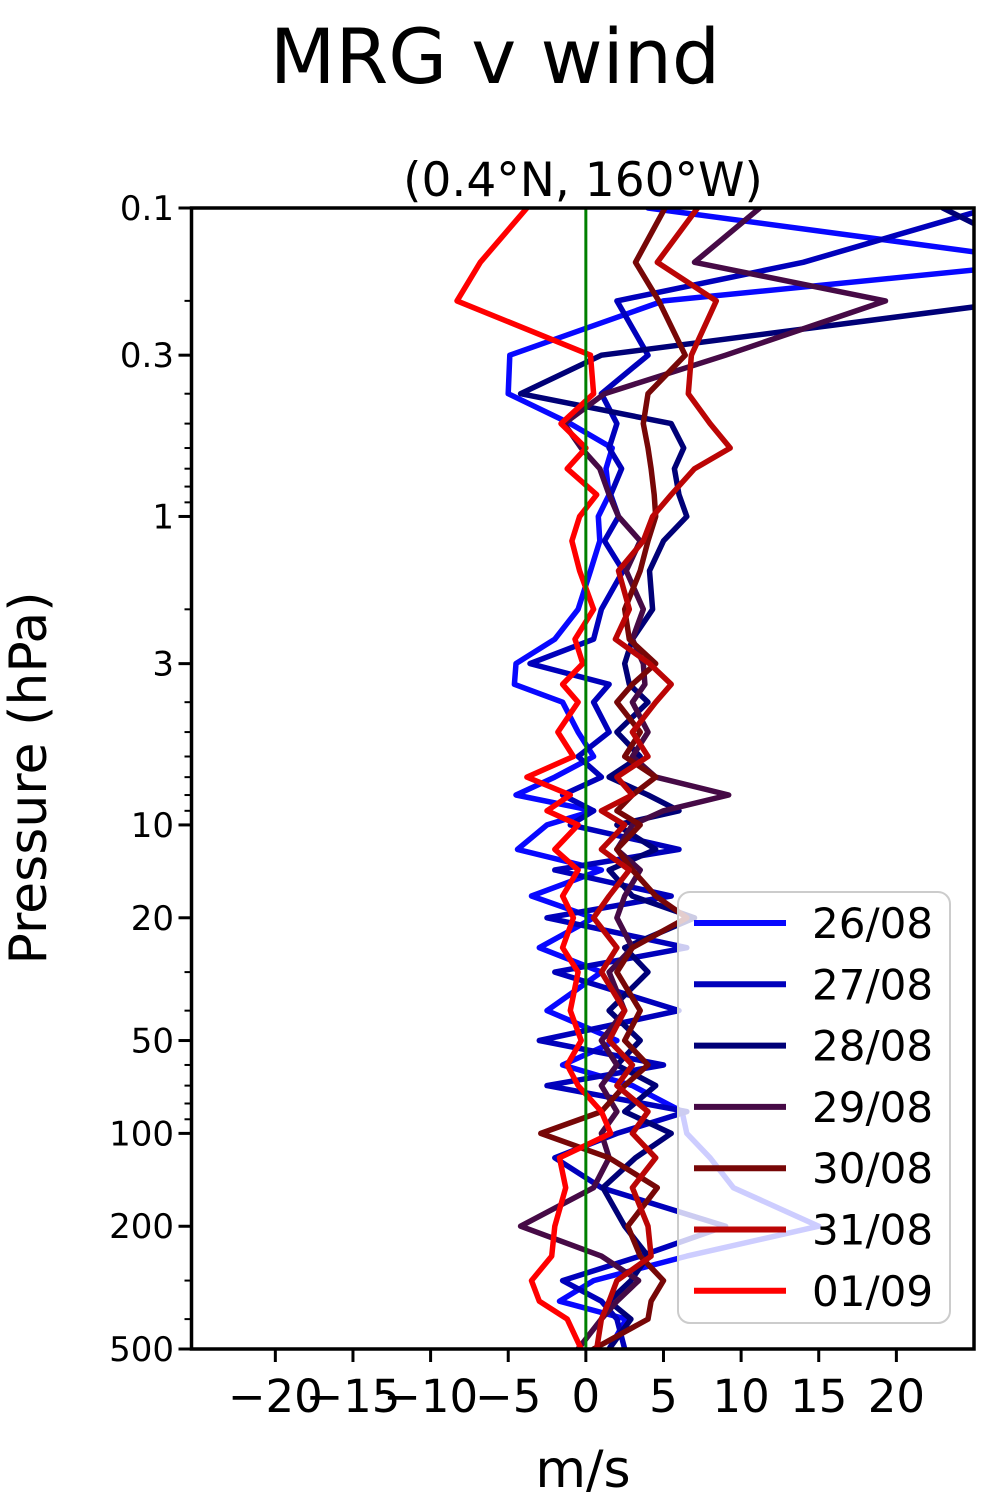 The width and height of the screenshot is (990, 1500). Describe the element at coordinates (872, 1168) in the screenshot. I see `legend-label-30-08: 30/08` at that location.